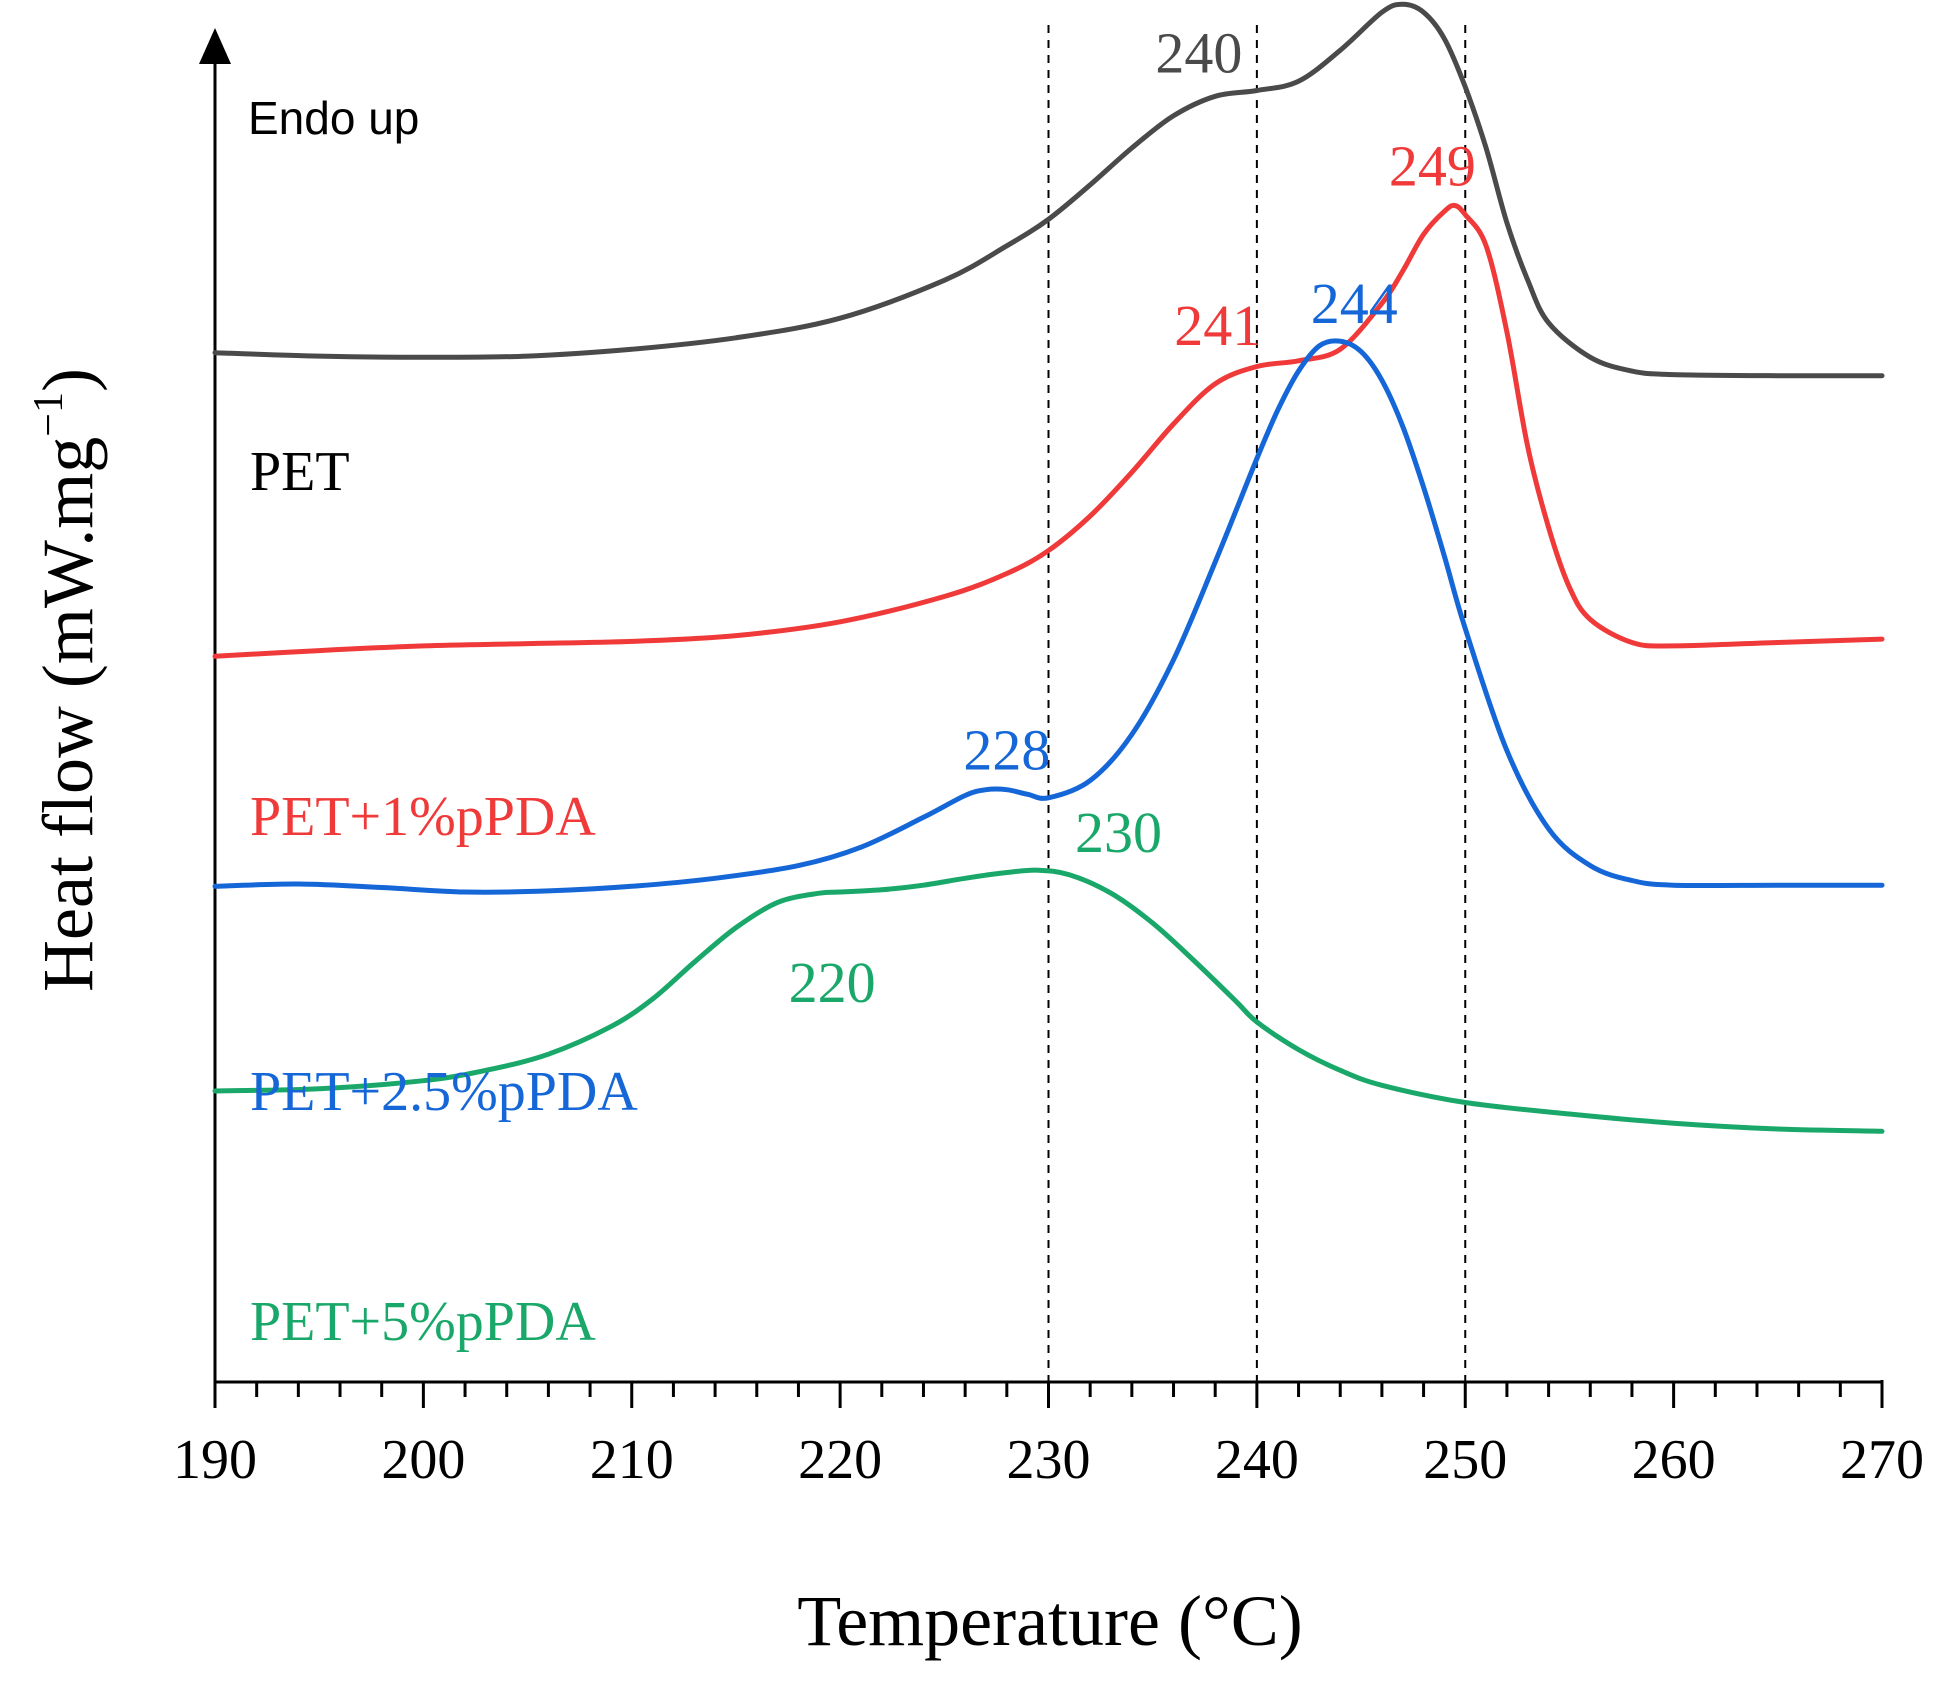 This screenshot has width=1951, height=1691. I want to click on x-tick-label-270: 270, so click(1882, 1460).